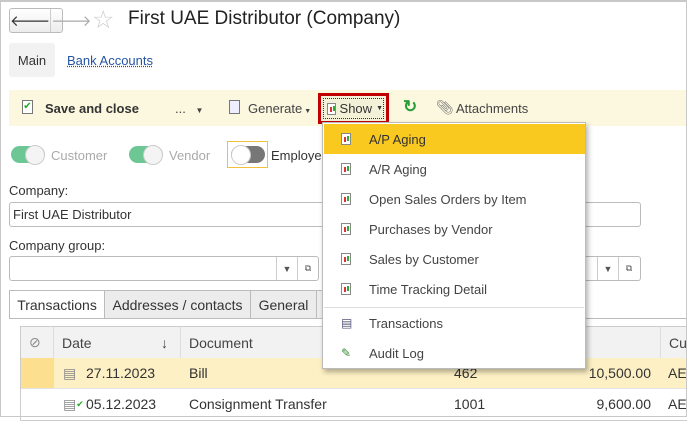 This screenshot has height=421, width=687. I want to click on menu-item-label: Audit Log, so click(396, 353).